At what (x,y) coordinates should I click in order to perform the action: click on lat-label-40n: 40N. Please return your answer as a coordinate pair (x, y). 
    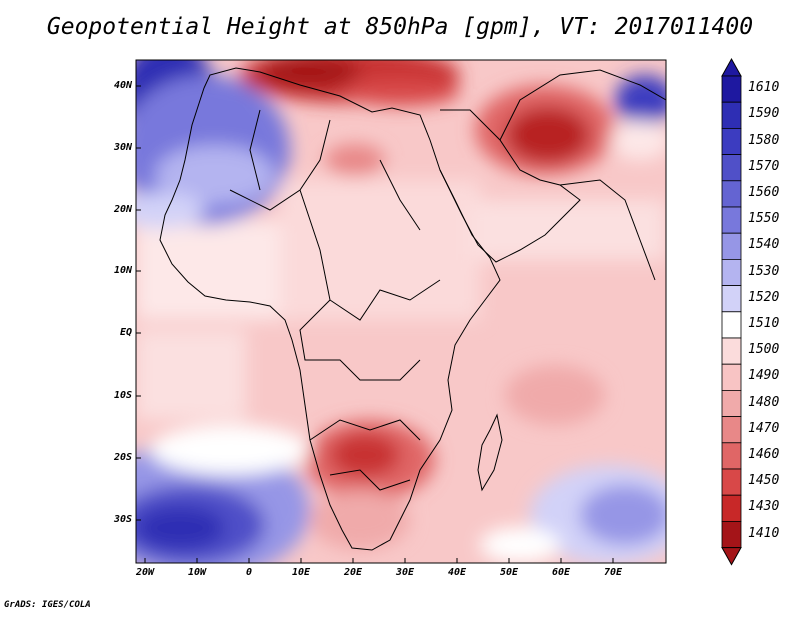
    Looking at the image, I should click on (122, 85).